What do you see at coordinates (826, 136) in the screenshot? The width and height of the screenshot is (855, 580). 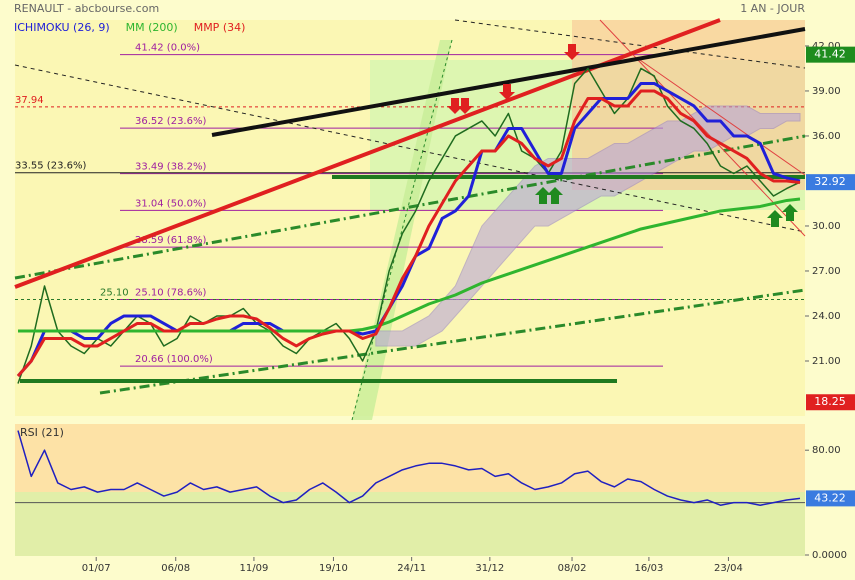 I see `y-tick-label: 36.00` at bounding box center [826, 136].